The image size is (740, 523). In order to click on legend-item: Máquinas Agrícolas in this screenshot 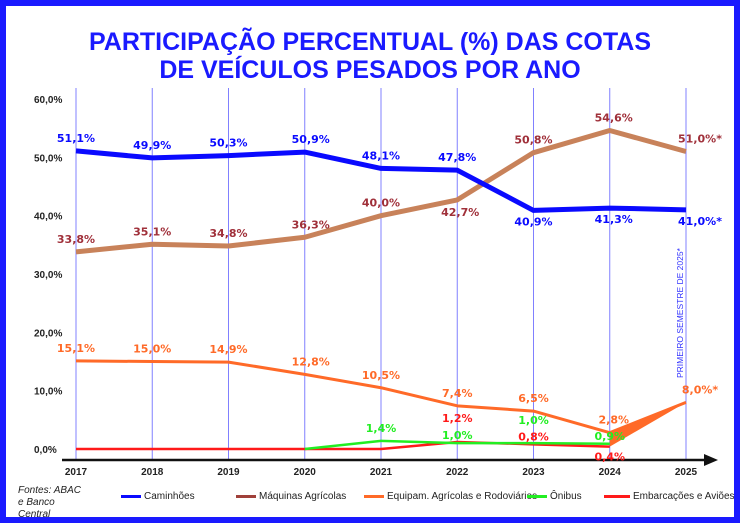, I will do `click(291, 496)`.